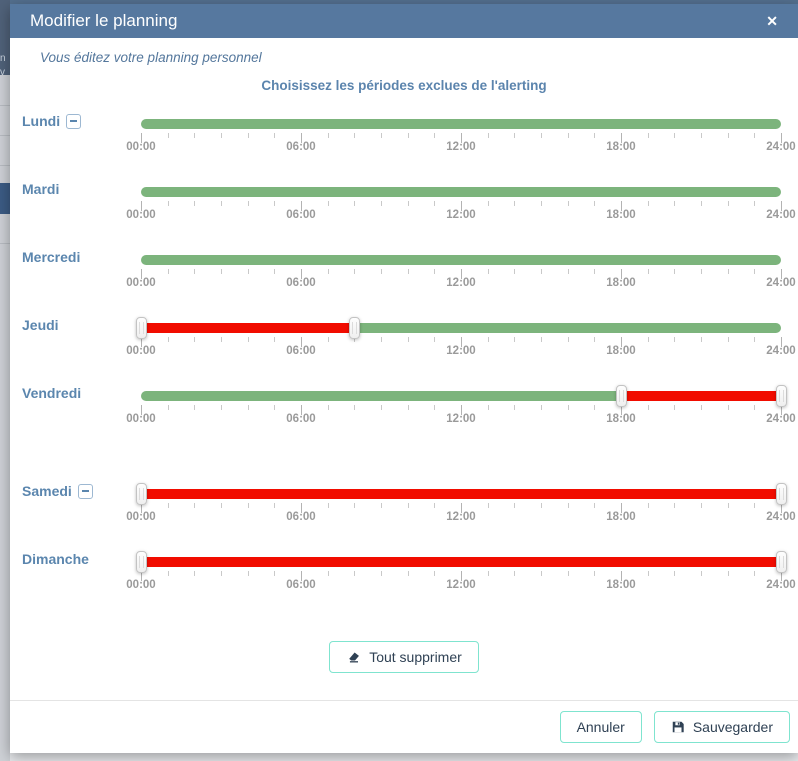  What do you see at coordinates (600, 727) in the screenshot?
I see `cancel-button: Annuler` at bounding box center [600, 727].